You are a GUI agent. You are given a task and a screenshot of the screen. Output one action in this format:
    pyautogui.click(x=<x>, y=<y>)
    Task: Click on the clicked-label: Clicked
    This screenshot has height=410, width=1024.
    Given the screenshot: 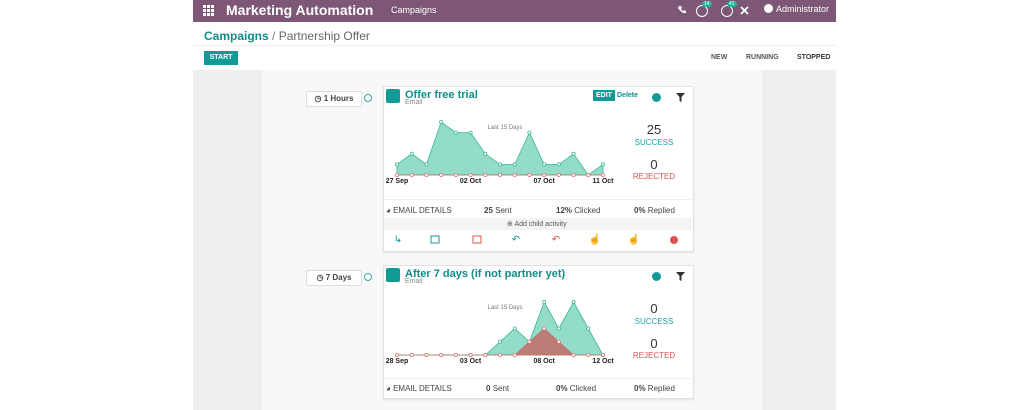 What is the action you would take?
    pyautogui.click(x=587, y=210)
    